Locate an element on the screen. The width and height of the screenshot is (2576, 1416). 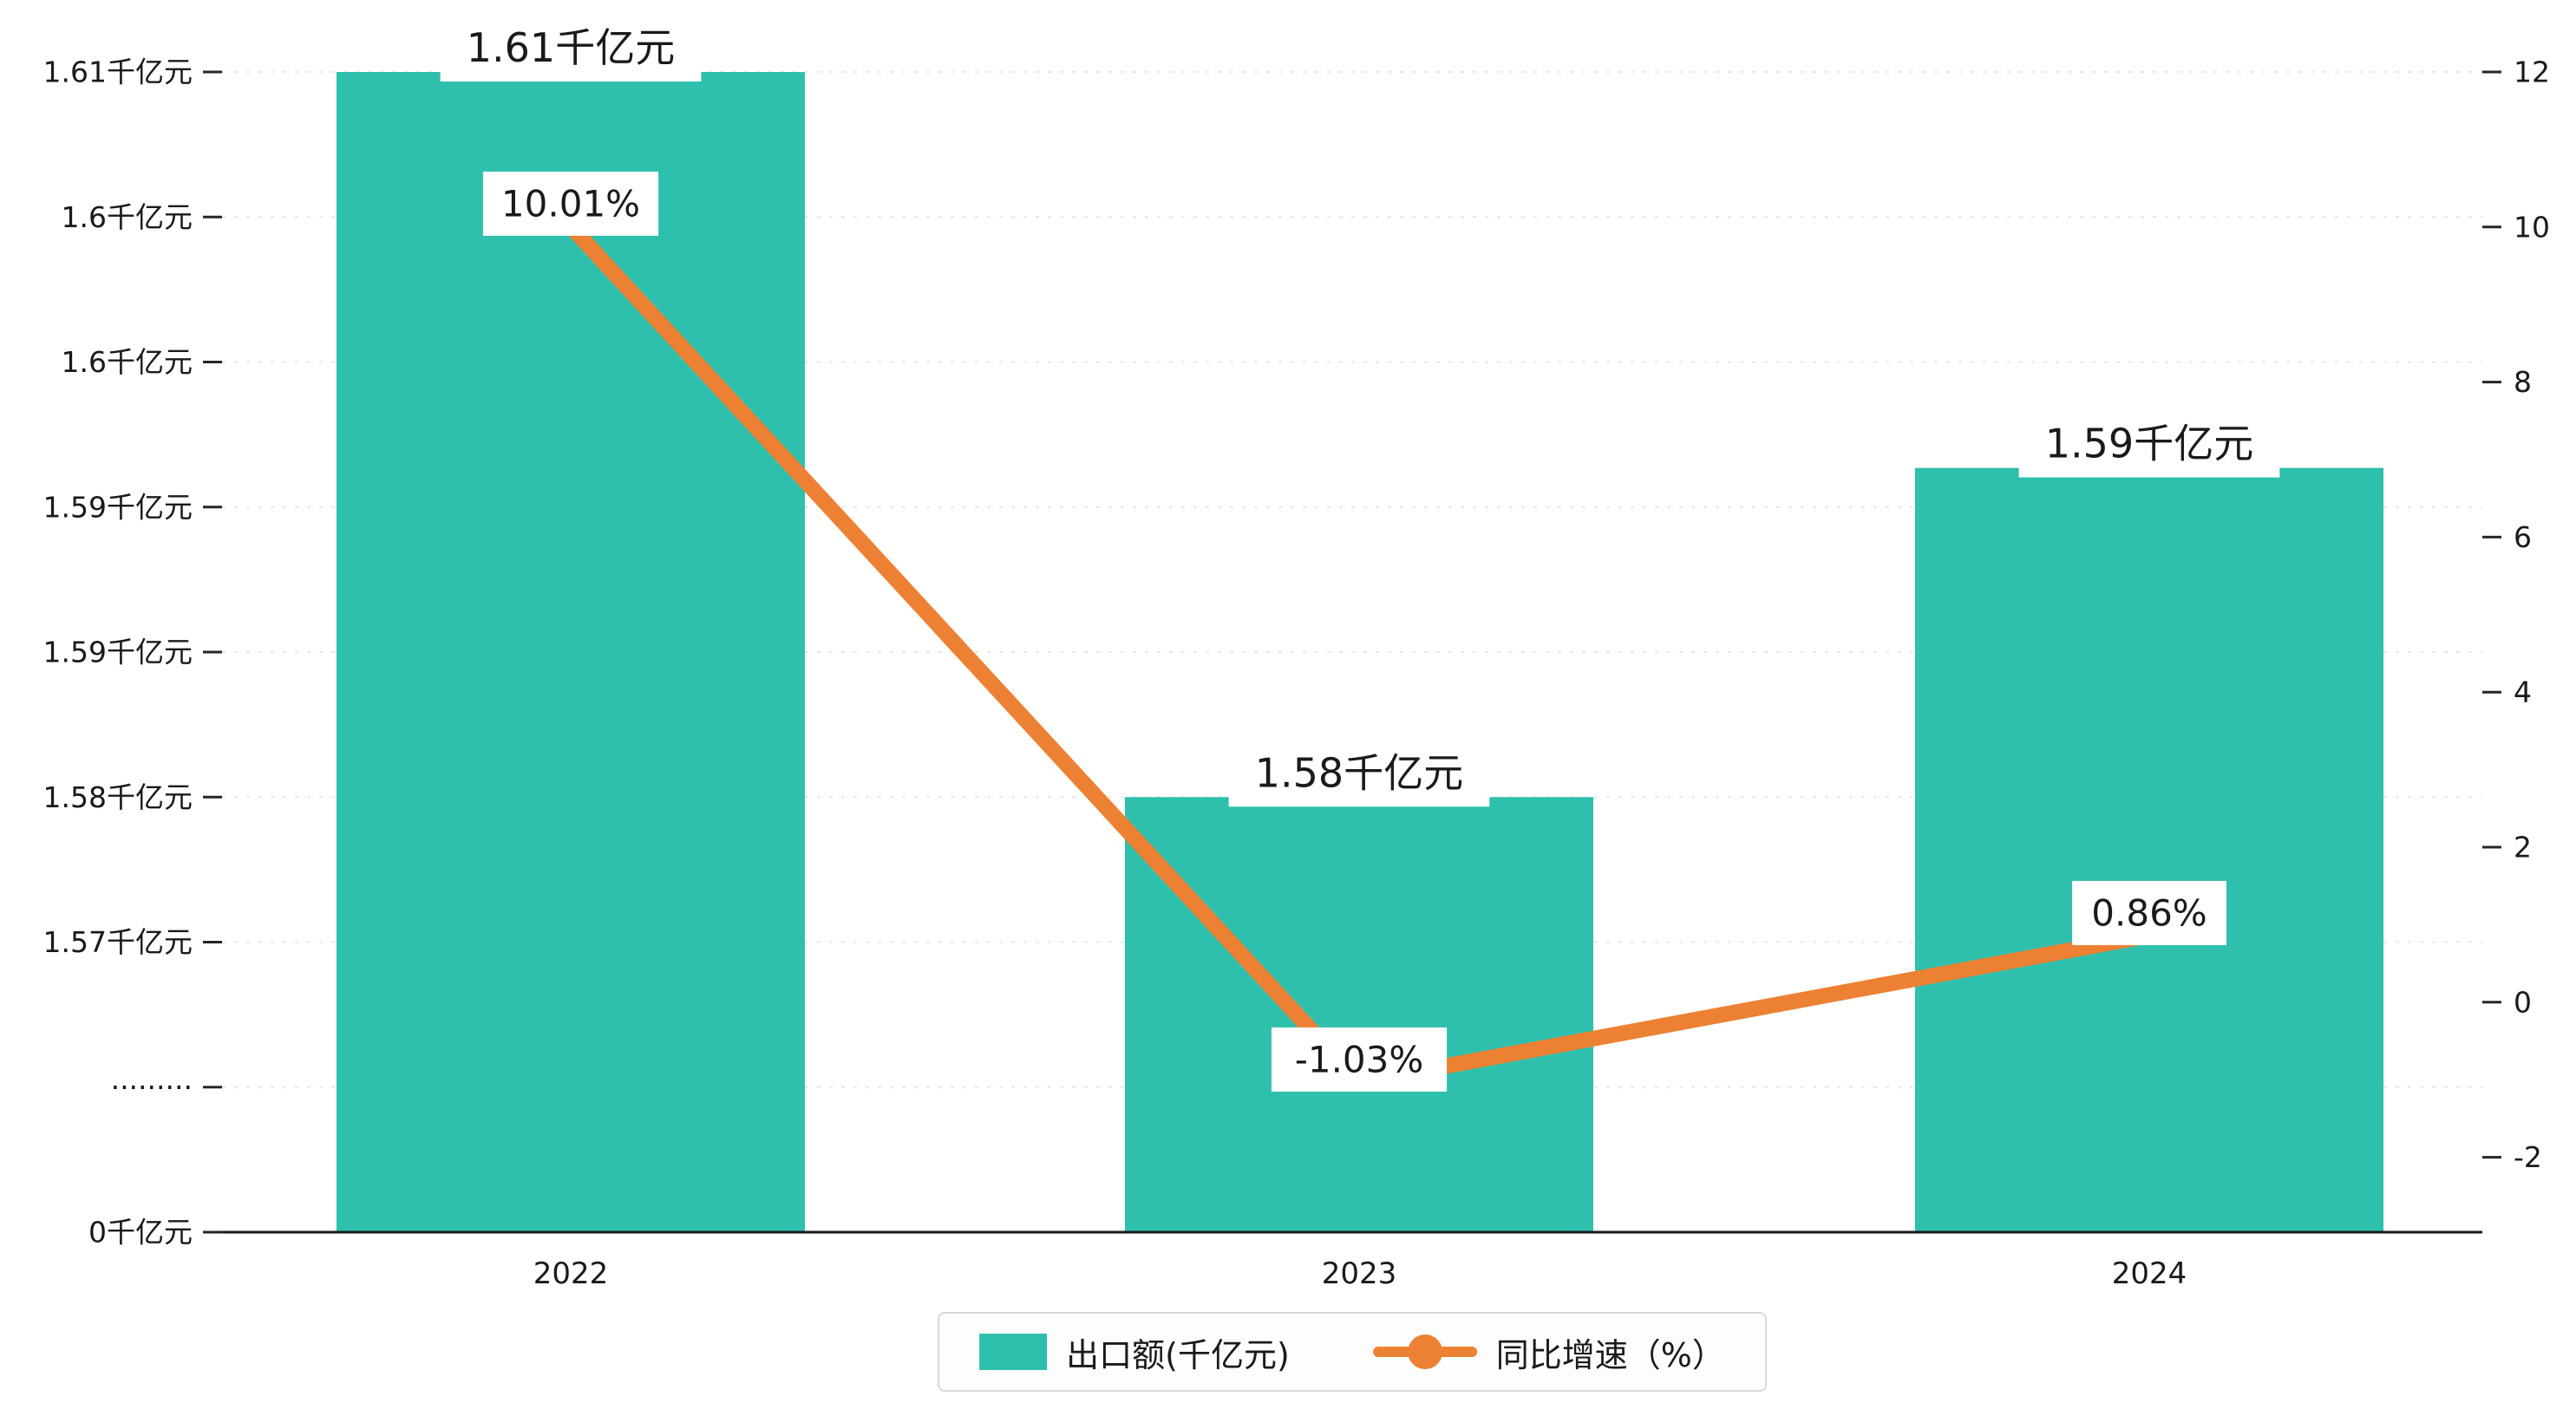
secondary-y-axis-tick-label: 6 is located at coordinates (2523, 537).